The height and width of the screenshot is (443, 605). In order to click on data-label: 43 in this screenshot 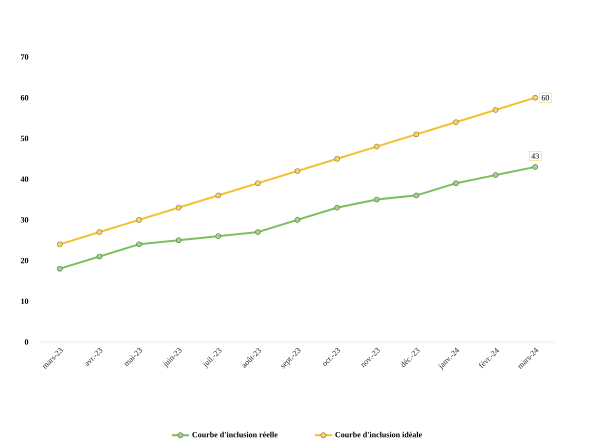, I will do `click(535, 156)`.